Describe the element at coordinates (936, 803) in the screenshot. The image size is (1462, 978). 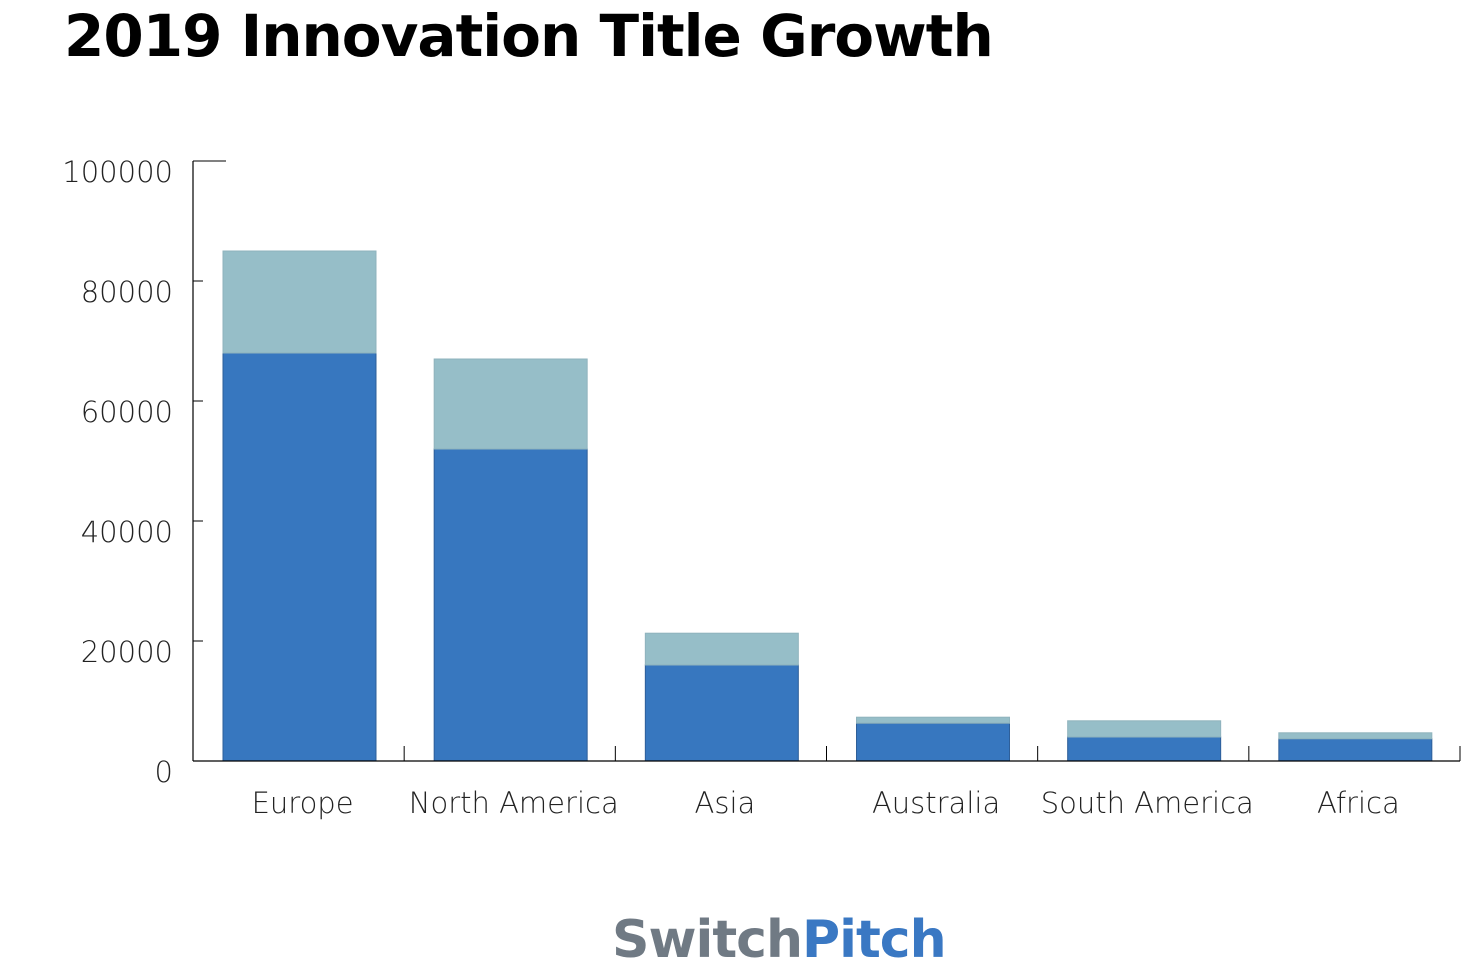
I see `x-tick-label: Australia` at that location.